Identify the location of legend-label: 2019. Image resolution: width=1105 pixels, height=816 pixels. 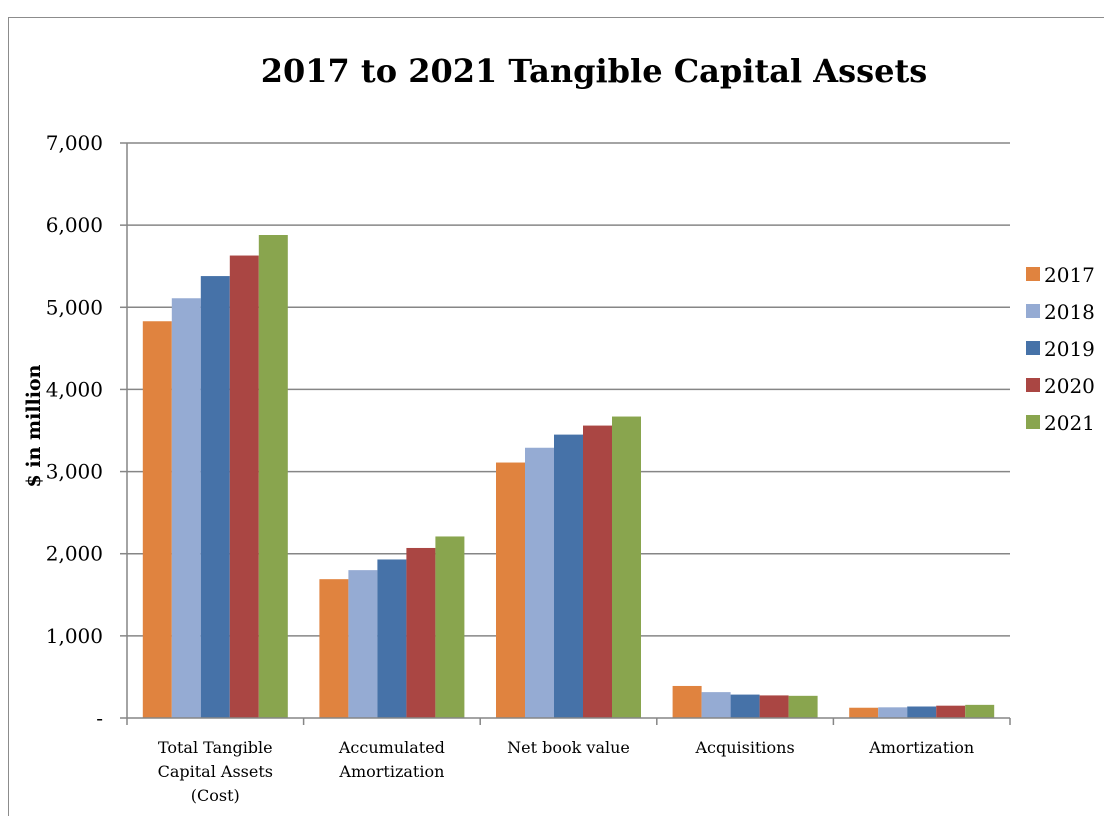
(1069, 349).